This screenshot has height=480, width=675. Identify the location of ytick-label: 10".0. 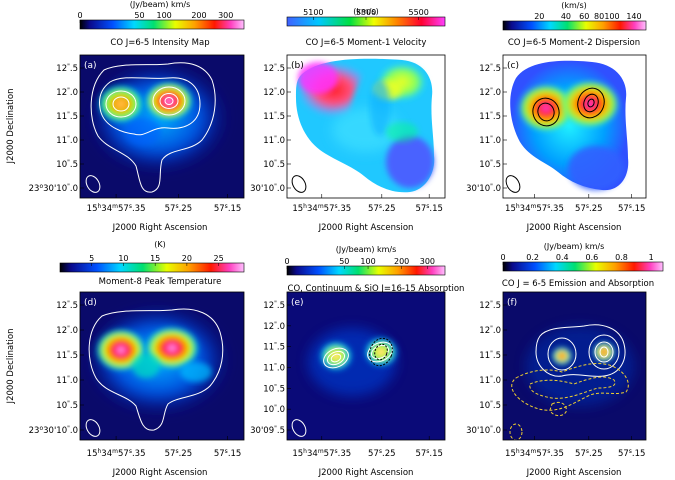
(274, 410).